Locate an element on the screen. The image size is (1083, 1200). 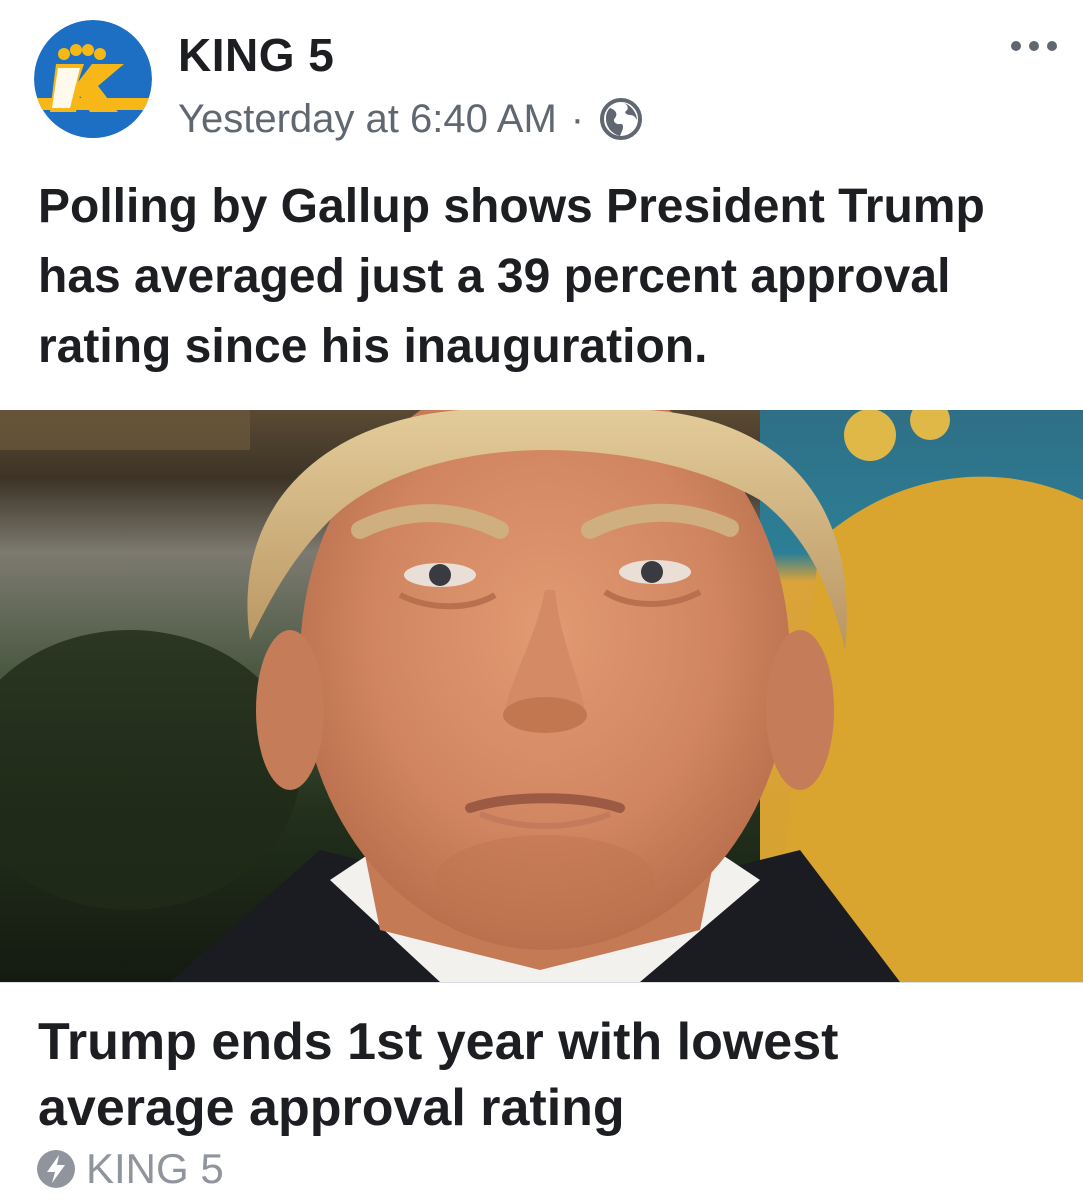
link-preview-source: KING 5 is located at coordinates (130, 1169).